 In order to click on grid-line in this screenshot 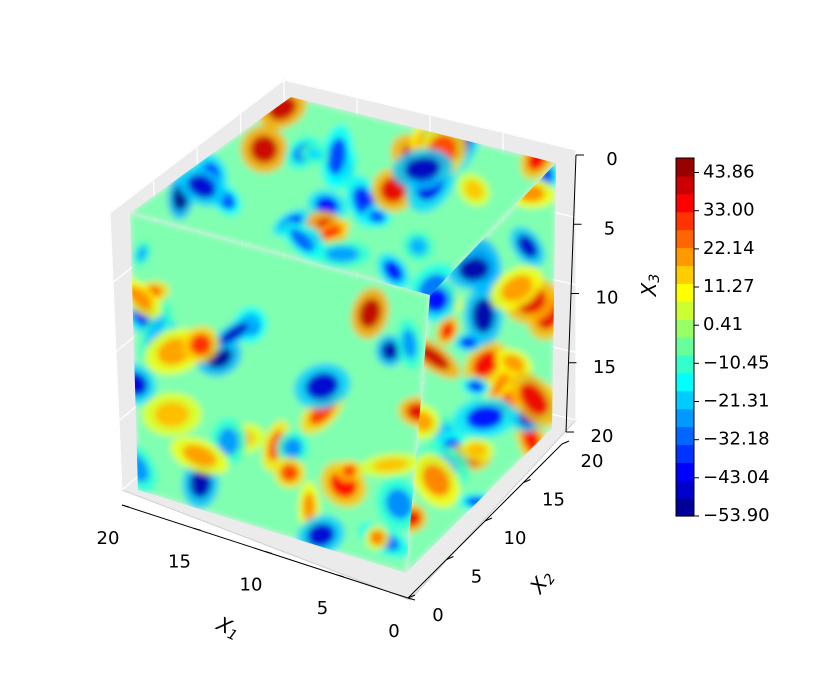, I will do `click(116, 351)`.